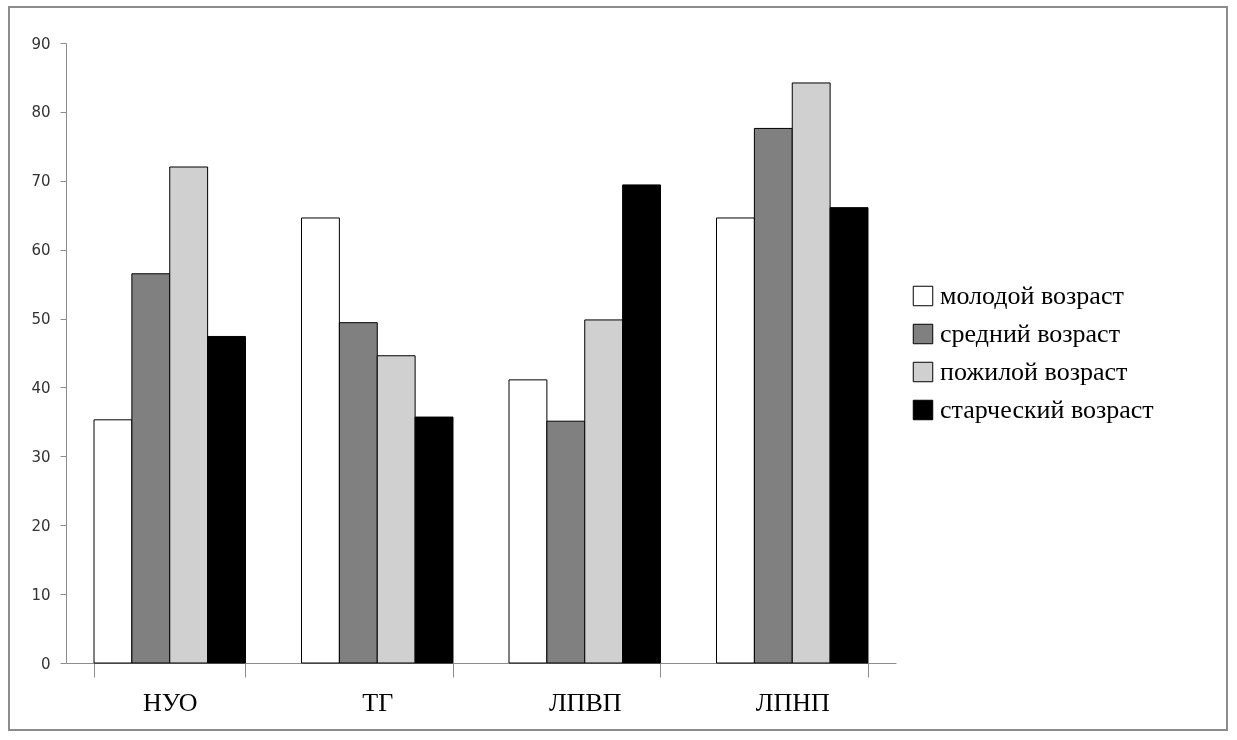  Describe the element at coordinates (1030, 333) in the screenshot. I see `legend-label: средний возраст` at that location.